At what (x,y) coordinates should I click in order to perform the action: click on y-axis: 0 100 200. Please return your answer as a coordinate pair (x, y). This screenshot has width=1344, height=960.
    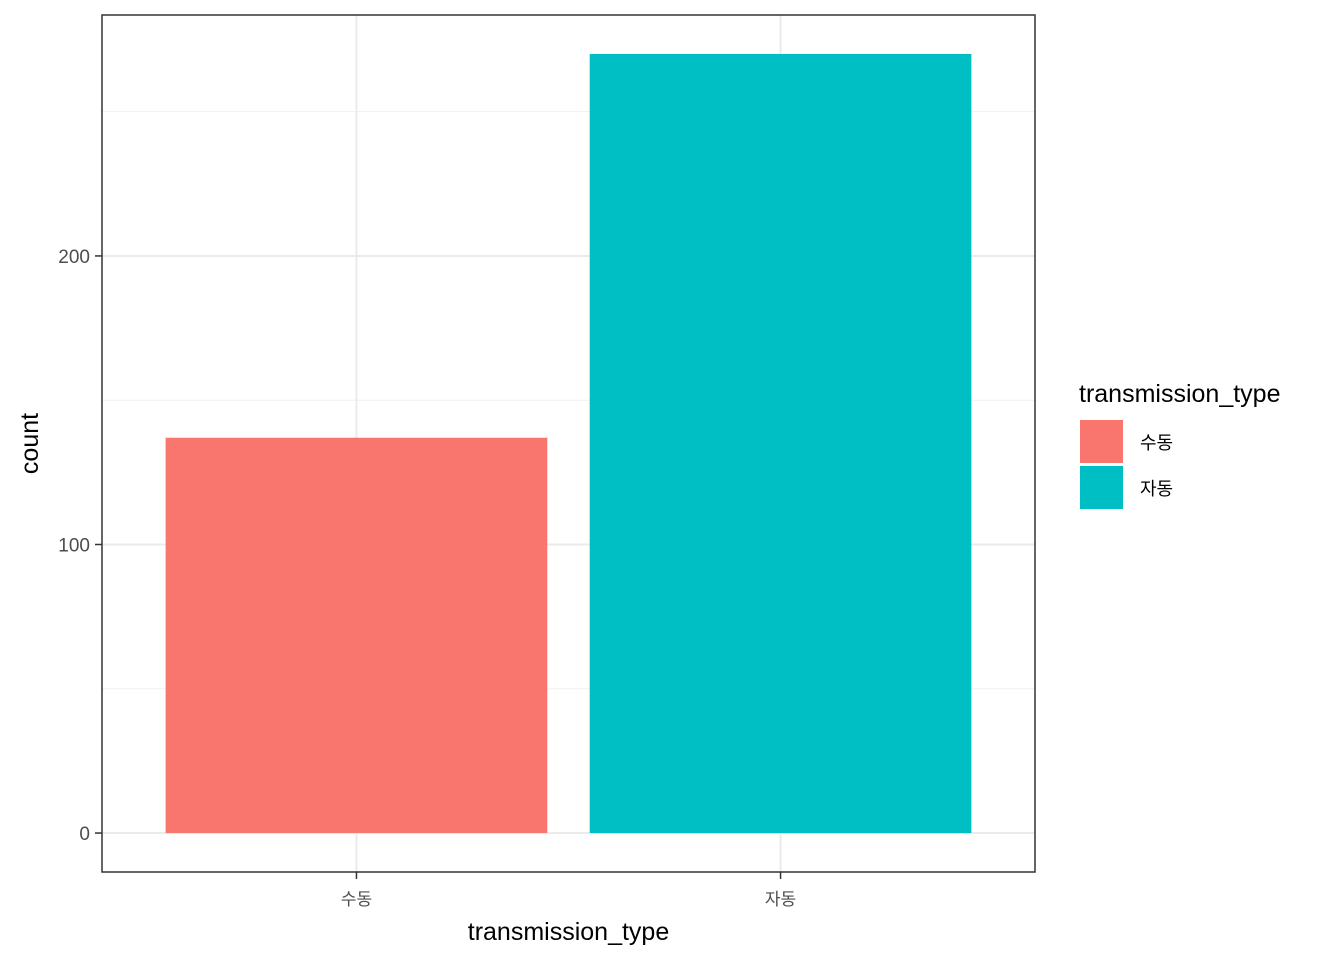
    Looking at the image, I should click on (80, 546).